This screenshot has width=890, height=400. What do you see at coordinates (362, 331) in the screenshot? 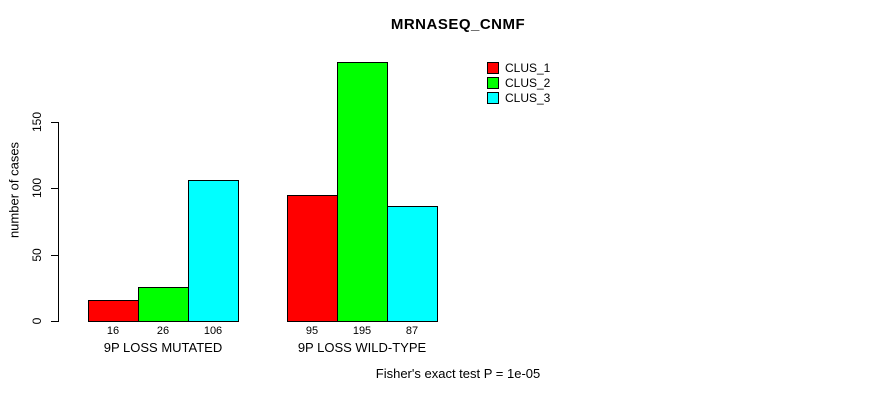
I see `bar-value-label: 195` at bounding box center [362, 331].